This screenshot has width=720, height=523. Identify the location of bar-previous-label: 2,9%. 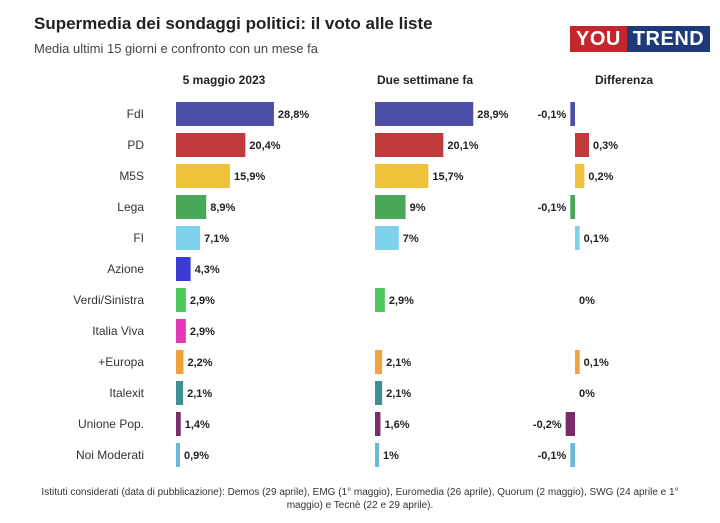
(401, 301).